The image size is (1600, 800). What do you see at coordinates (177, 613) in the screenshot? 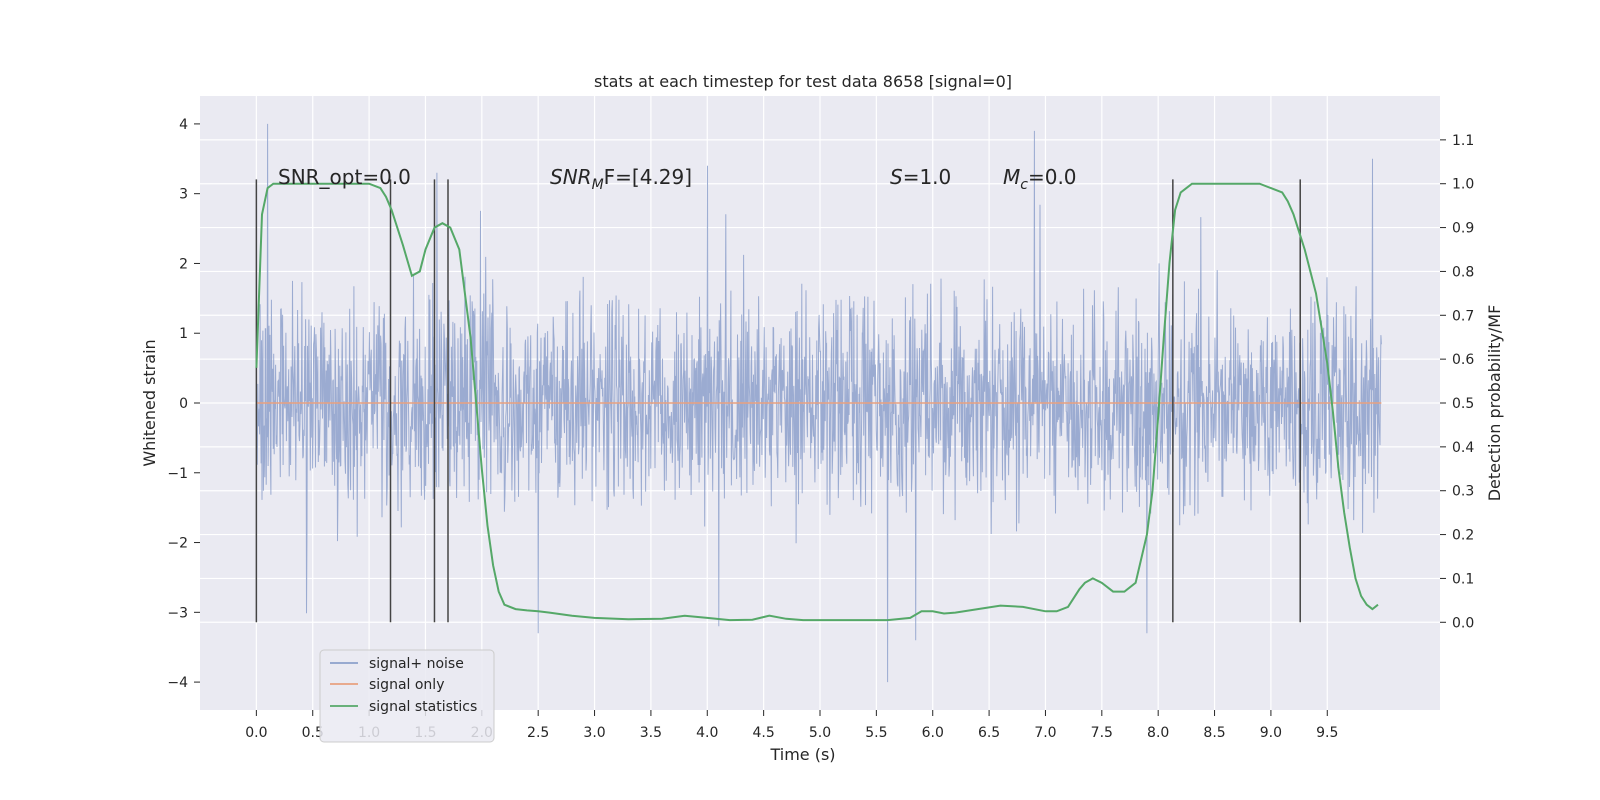
I see `y-tick-label: −3` at bounding box center [177, 613].